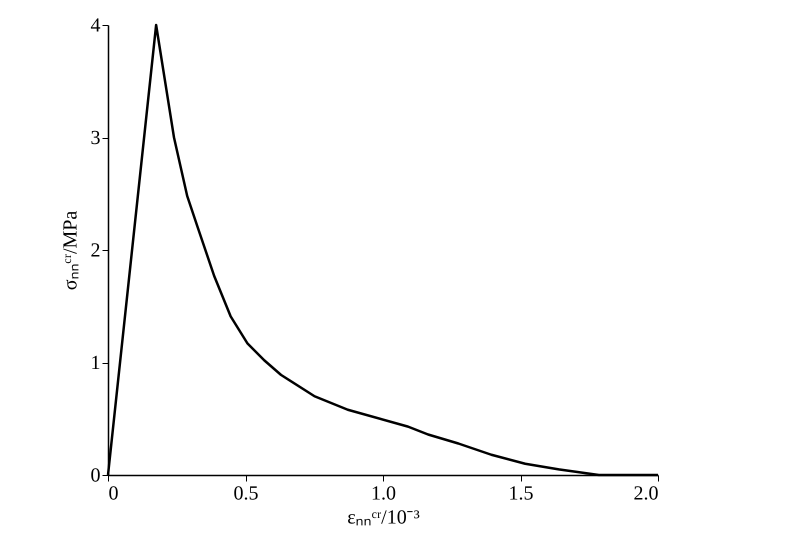 Image resolution: width=800 pixels, height=543 pixels. I want to click on x-axis-title: εₙₙᶜʳ/10⁻³, so click(383, 517).